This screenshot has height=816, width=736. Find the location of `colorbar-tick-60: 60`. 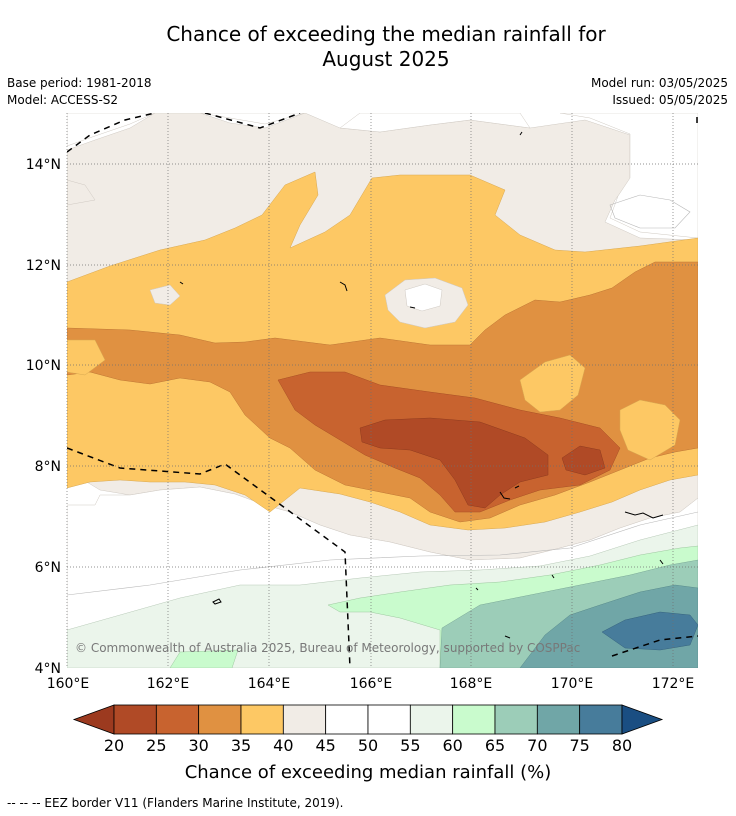

colorbar-tick-60: 60 is located at coordinates (452, 745).